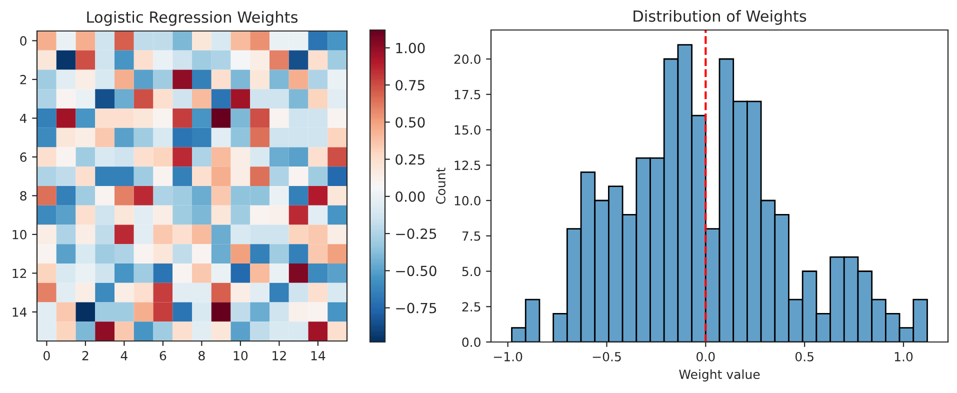 This screenshot has width=957, height=393. I want to click on x-tick-label: 12, so click(279, 355).